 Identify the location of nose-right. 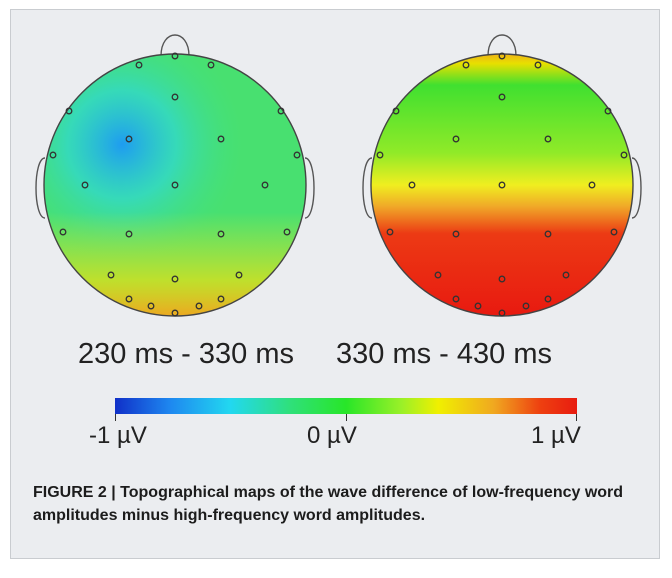
(502, 45).